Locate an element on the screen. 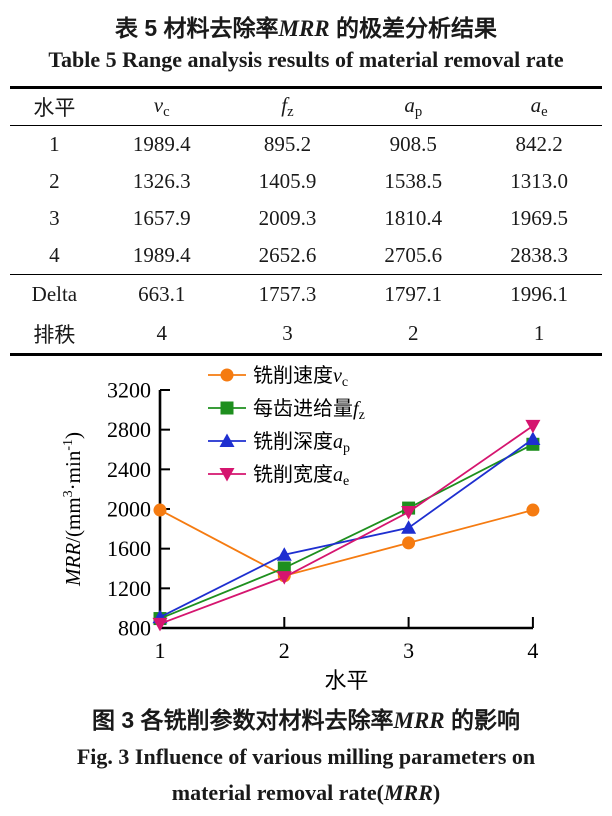  legend-marker-triangle-down is located at coordinates (227, 475).